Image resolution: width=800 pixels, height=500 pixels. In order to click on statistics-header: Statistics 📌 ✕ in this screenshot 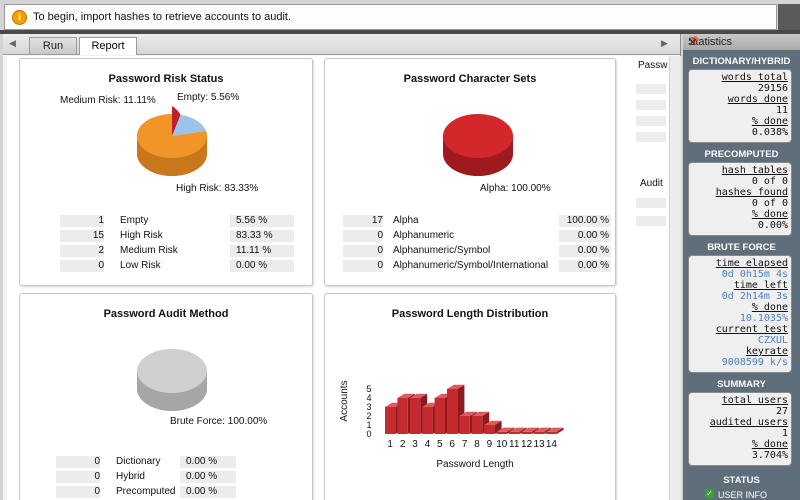, I will do `click(741, 42)`.